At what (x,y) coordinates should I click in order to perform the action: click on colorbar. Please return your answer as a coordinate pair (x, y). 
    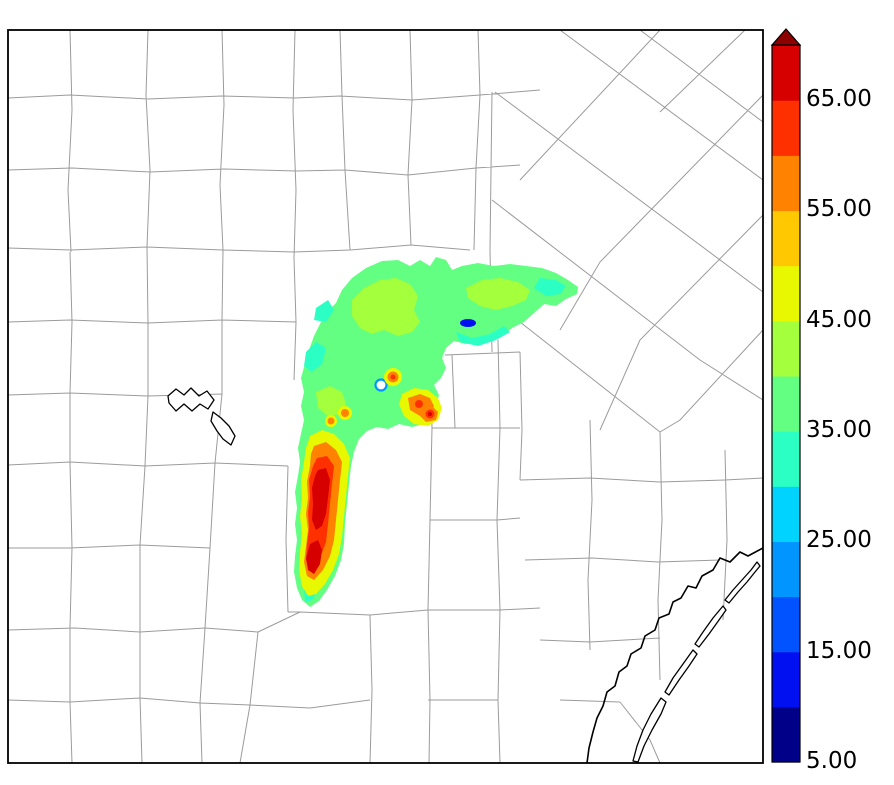
    Looking at the image, I should click on (786, 395).